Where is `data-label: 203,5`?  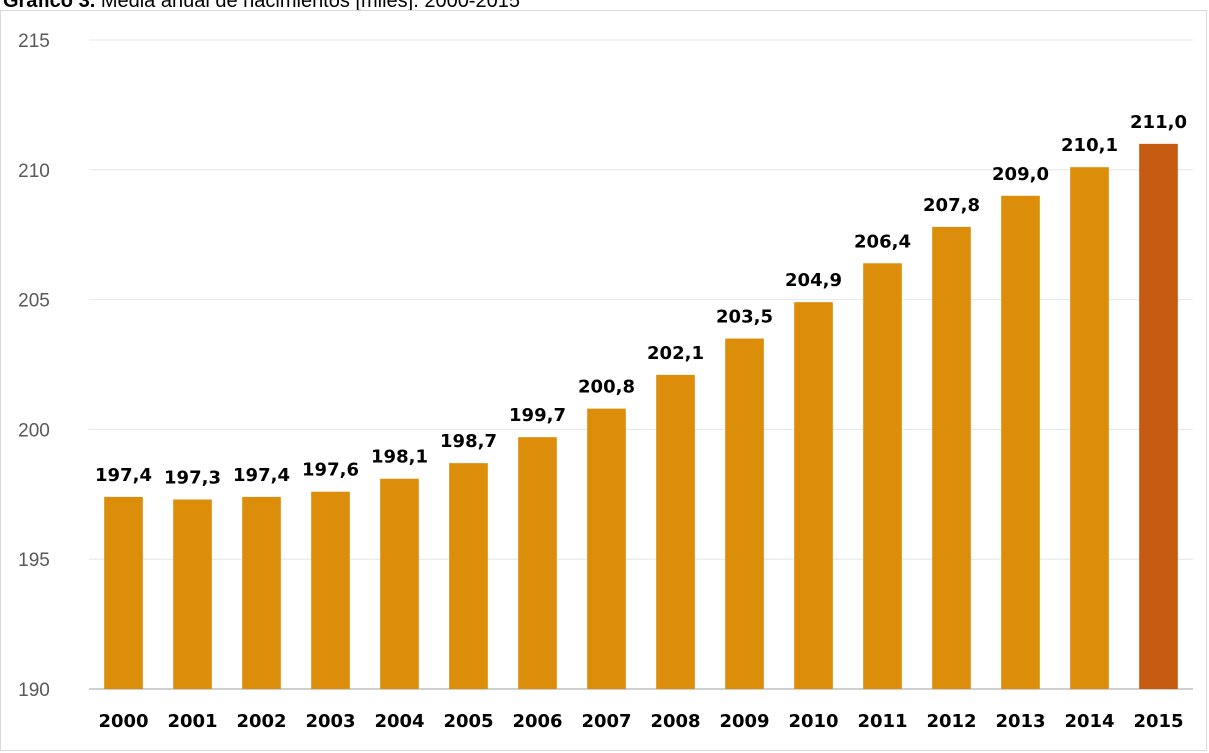
data-label: 203,5 is located at coordinates (744, 317).